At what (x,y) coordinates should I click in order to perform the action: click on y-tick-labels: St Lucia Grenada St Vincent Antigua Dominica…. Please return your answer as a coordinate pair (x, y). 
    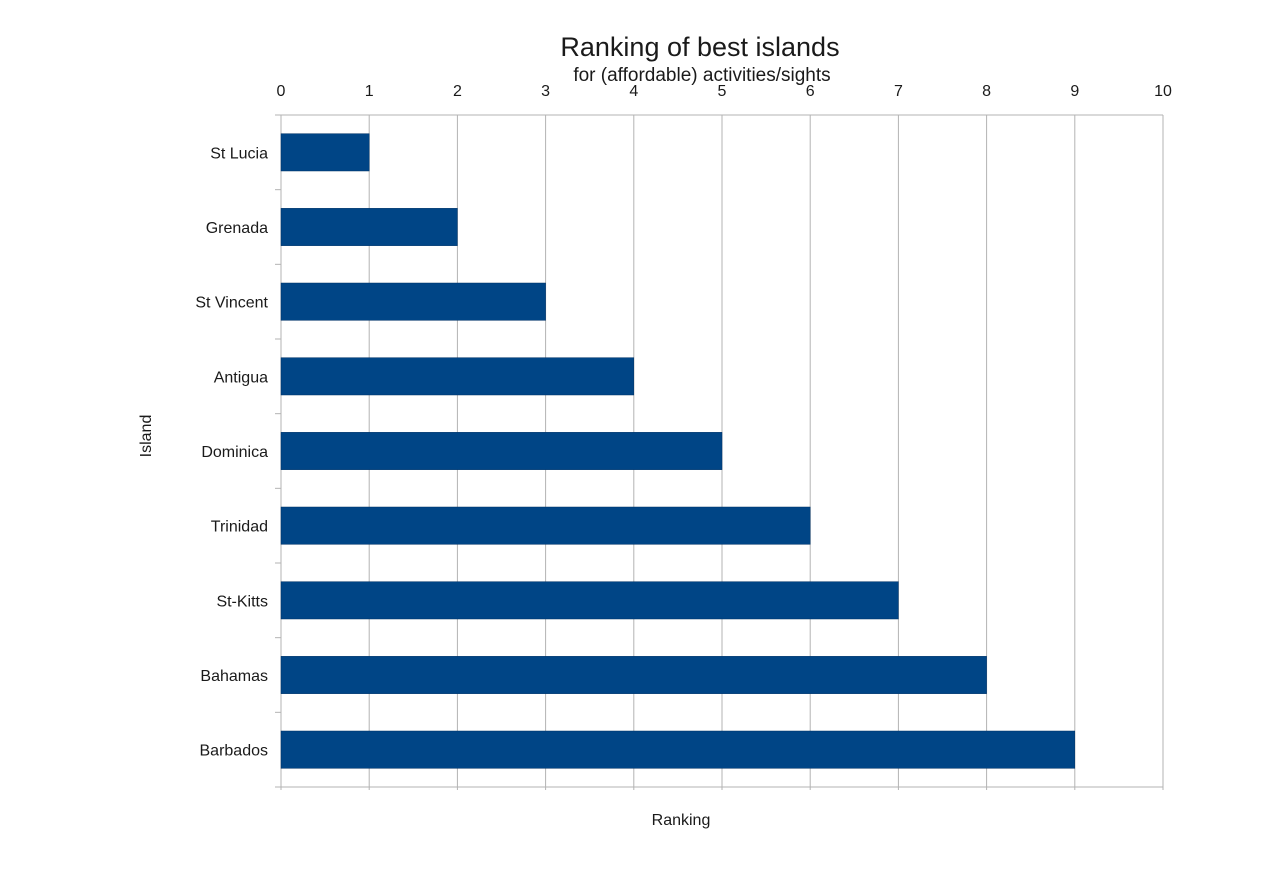
    Looking at the image, I should click on (231, 452).